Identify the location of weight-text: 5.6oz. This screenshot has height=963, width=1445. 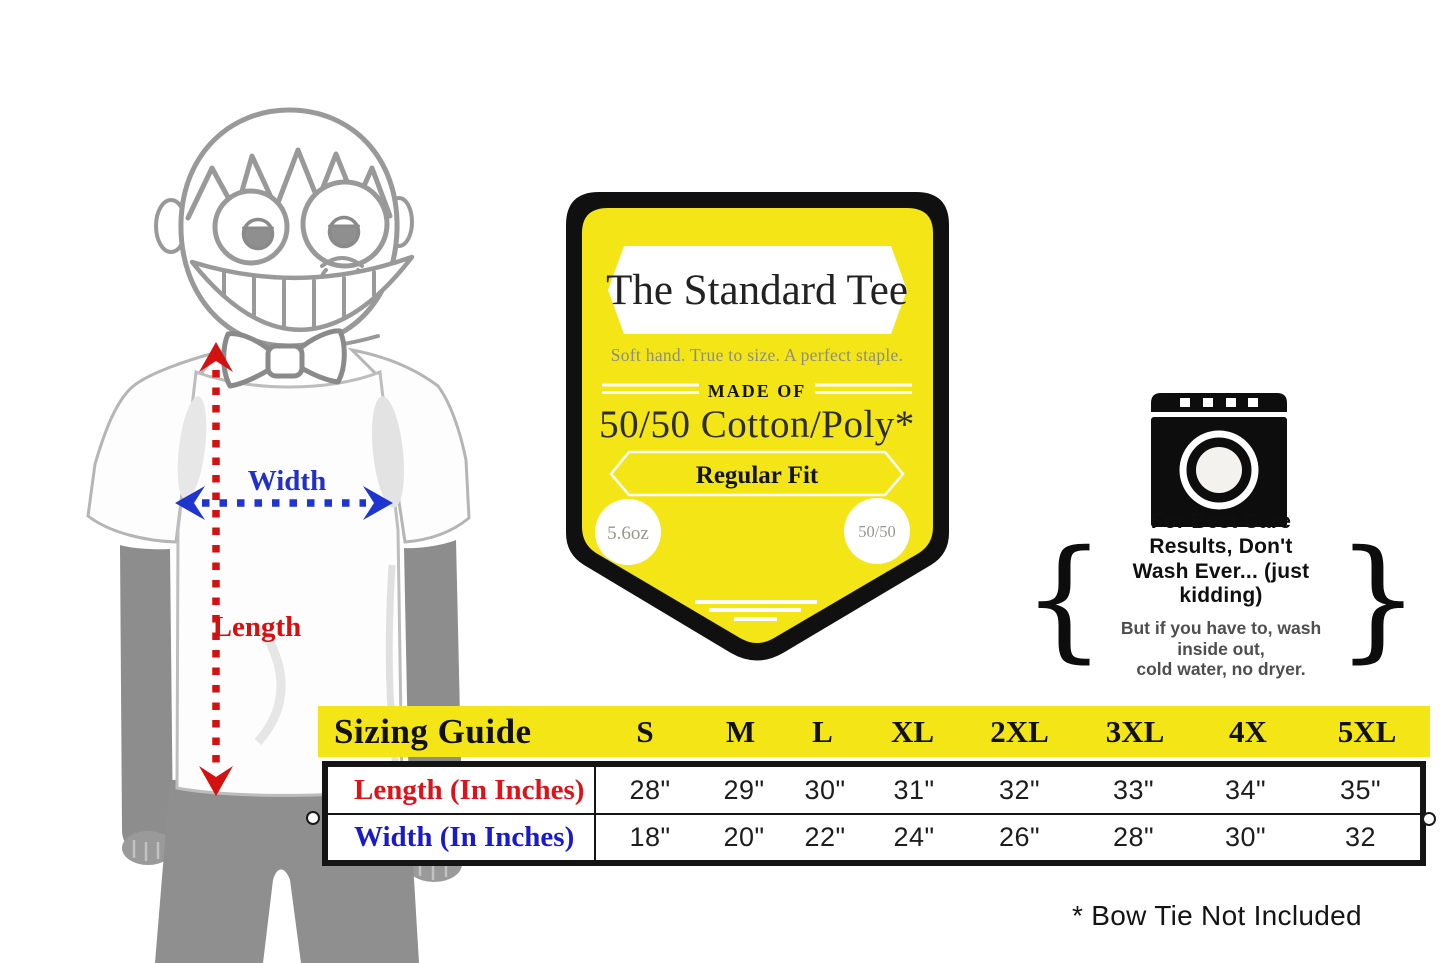
(628, 533).